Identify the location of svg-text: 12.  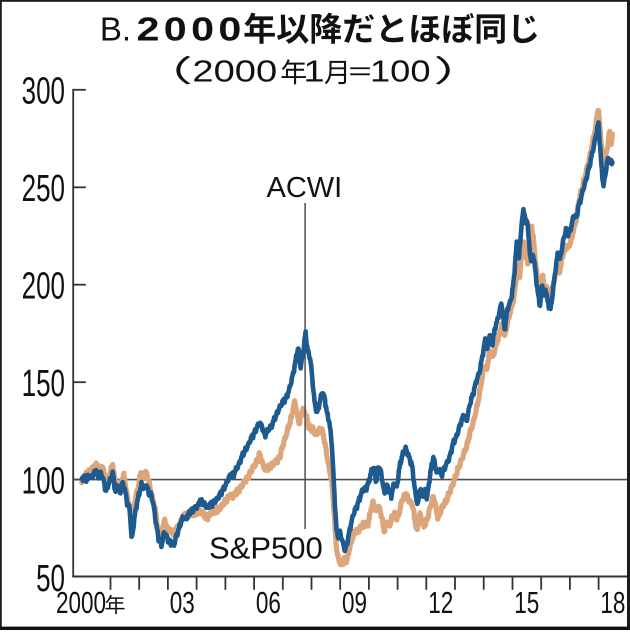
(440, 603).